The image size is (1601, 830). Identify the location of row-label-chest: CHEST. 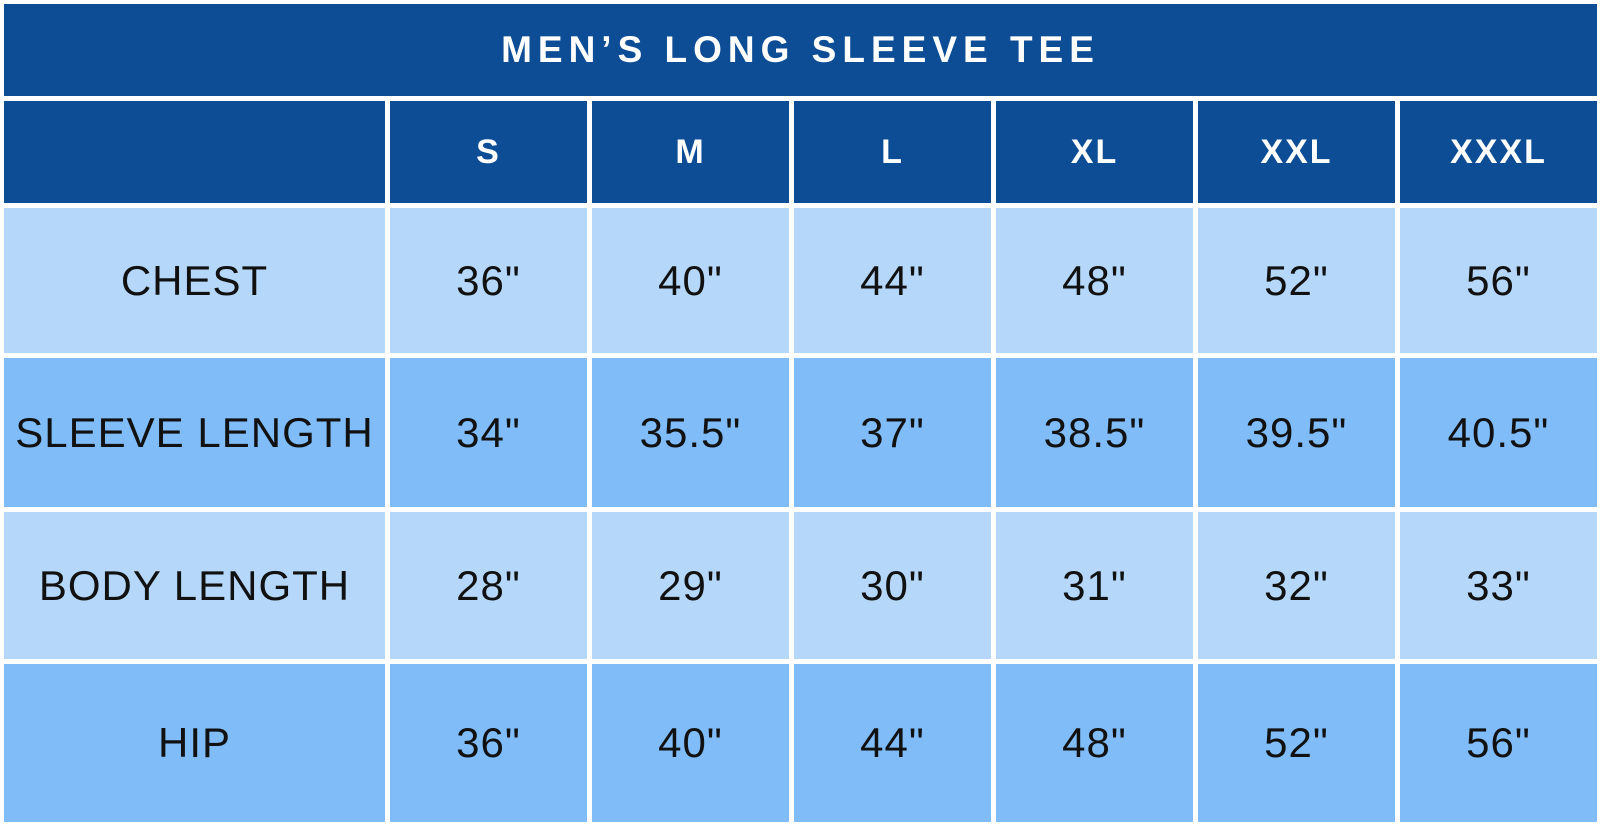
(194, 280).